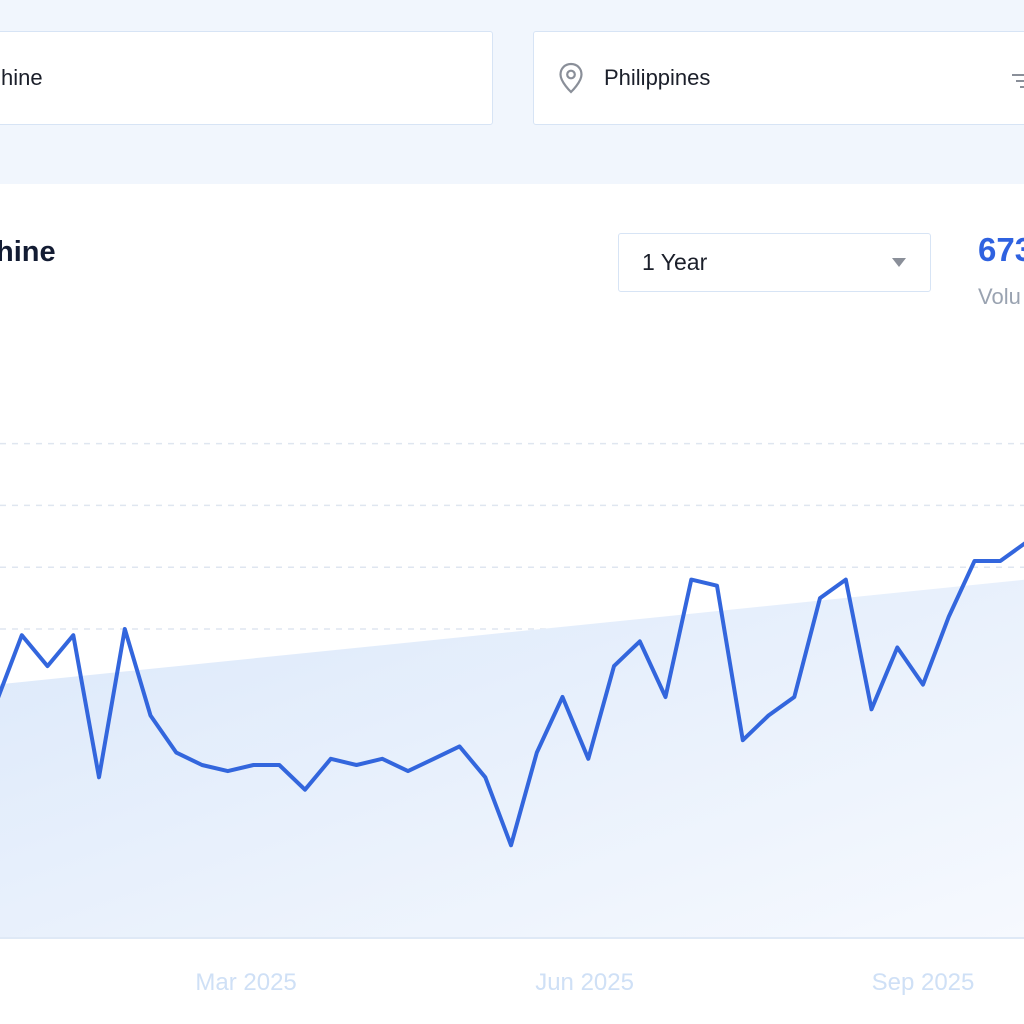 This screenshot has width=1024, height=1024. Describe the element at coordinates (778, 78) in the screenshot. I see `location-field: Philippines` at that location.